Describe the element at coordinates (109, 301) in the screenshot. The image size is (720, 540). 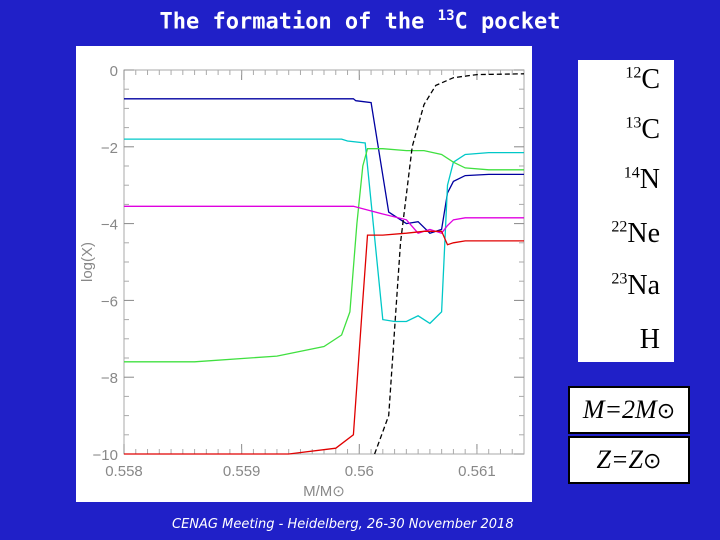
I see `y-tick-label: −6` at that location.